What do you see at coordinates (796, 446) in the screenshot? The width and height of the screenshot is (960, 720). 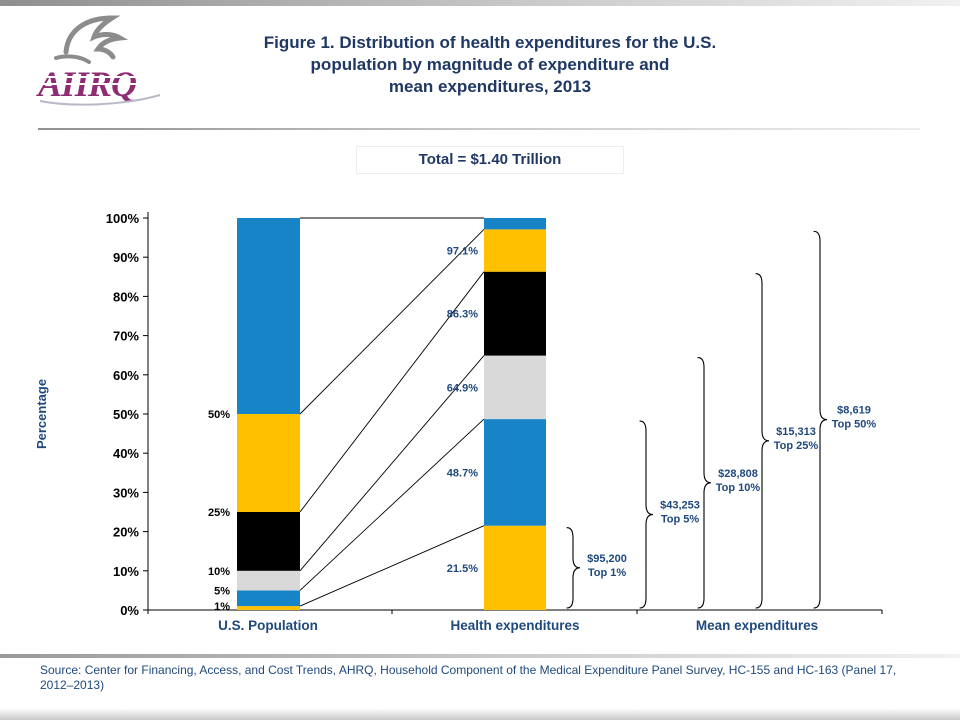 I see `mean-expenditure-group: Top 25%` at bounding box center [796, 446].